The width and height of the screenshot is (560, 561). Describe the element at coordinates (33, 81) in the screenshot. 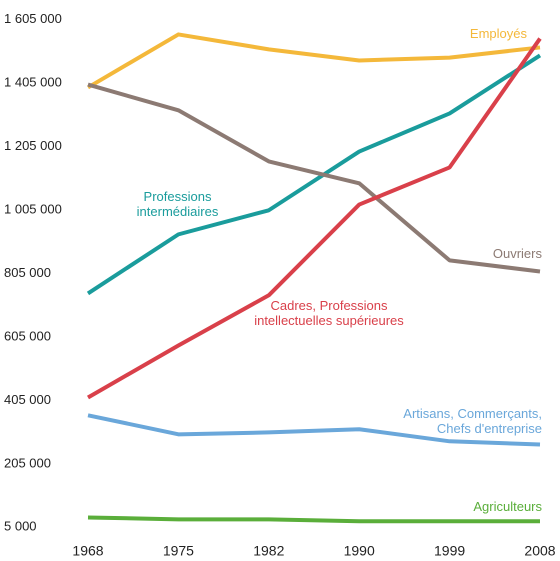

I see `y-tick-label: 1 405 000` at that location.